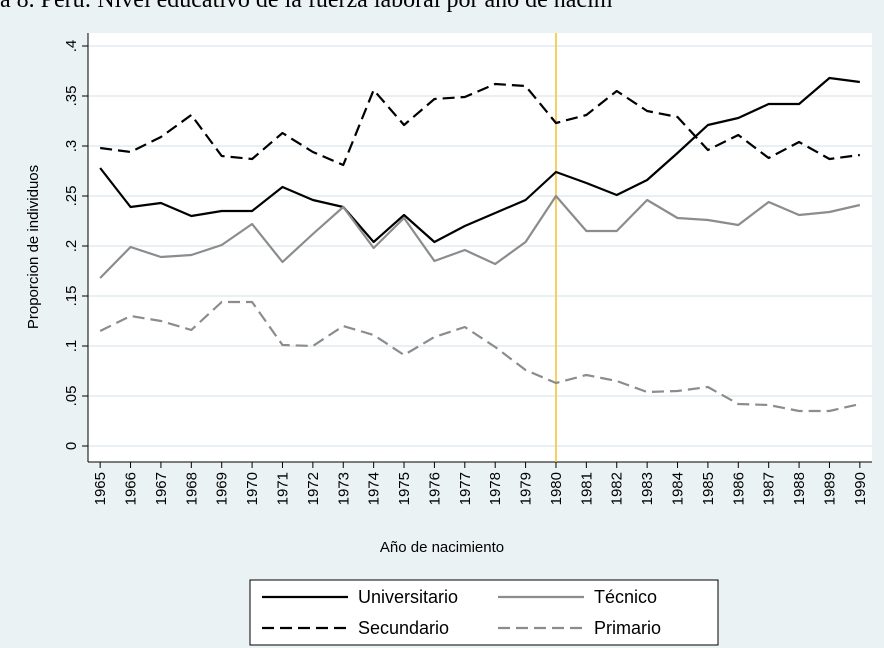  Describe the element at coordinates (860, 488) in the screenshot. I see `x-tick-label: 1990` at that location.